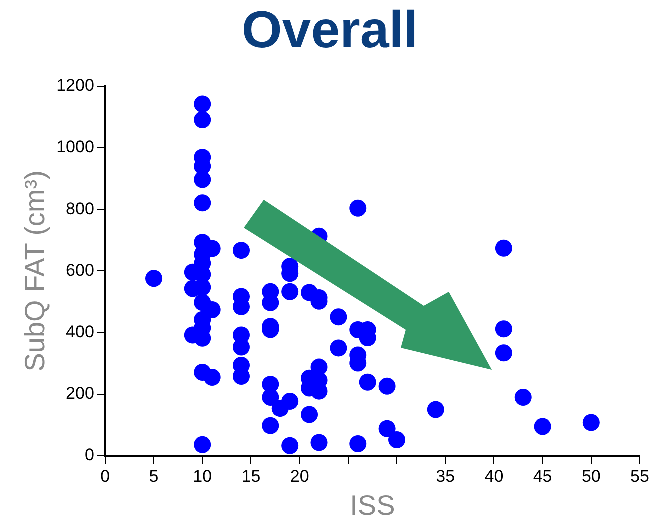 The width and height of the screenshot is (662, 524). Describe the element at coordinates (89, 455) in the screenshot. I see `y-tick-label: 0` at that location.